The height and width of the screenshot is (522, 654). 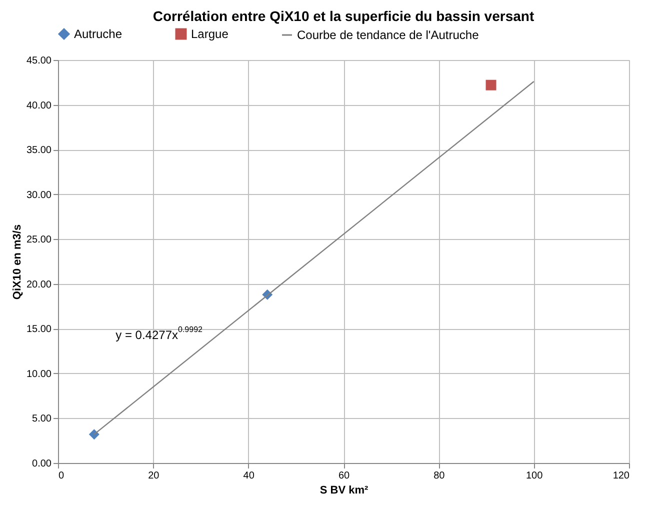 What do you see at coordinates (388, 35) in the screenshot?
I see `legend-label: Courbe de tendance de l'Autruche` at bounding box center [388, 35].